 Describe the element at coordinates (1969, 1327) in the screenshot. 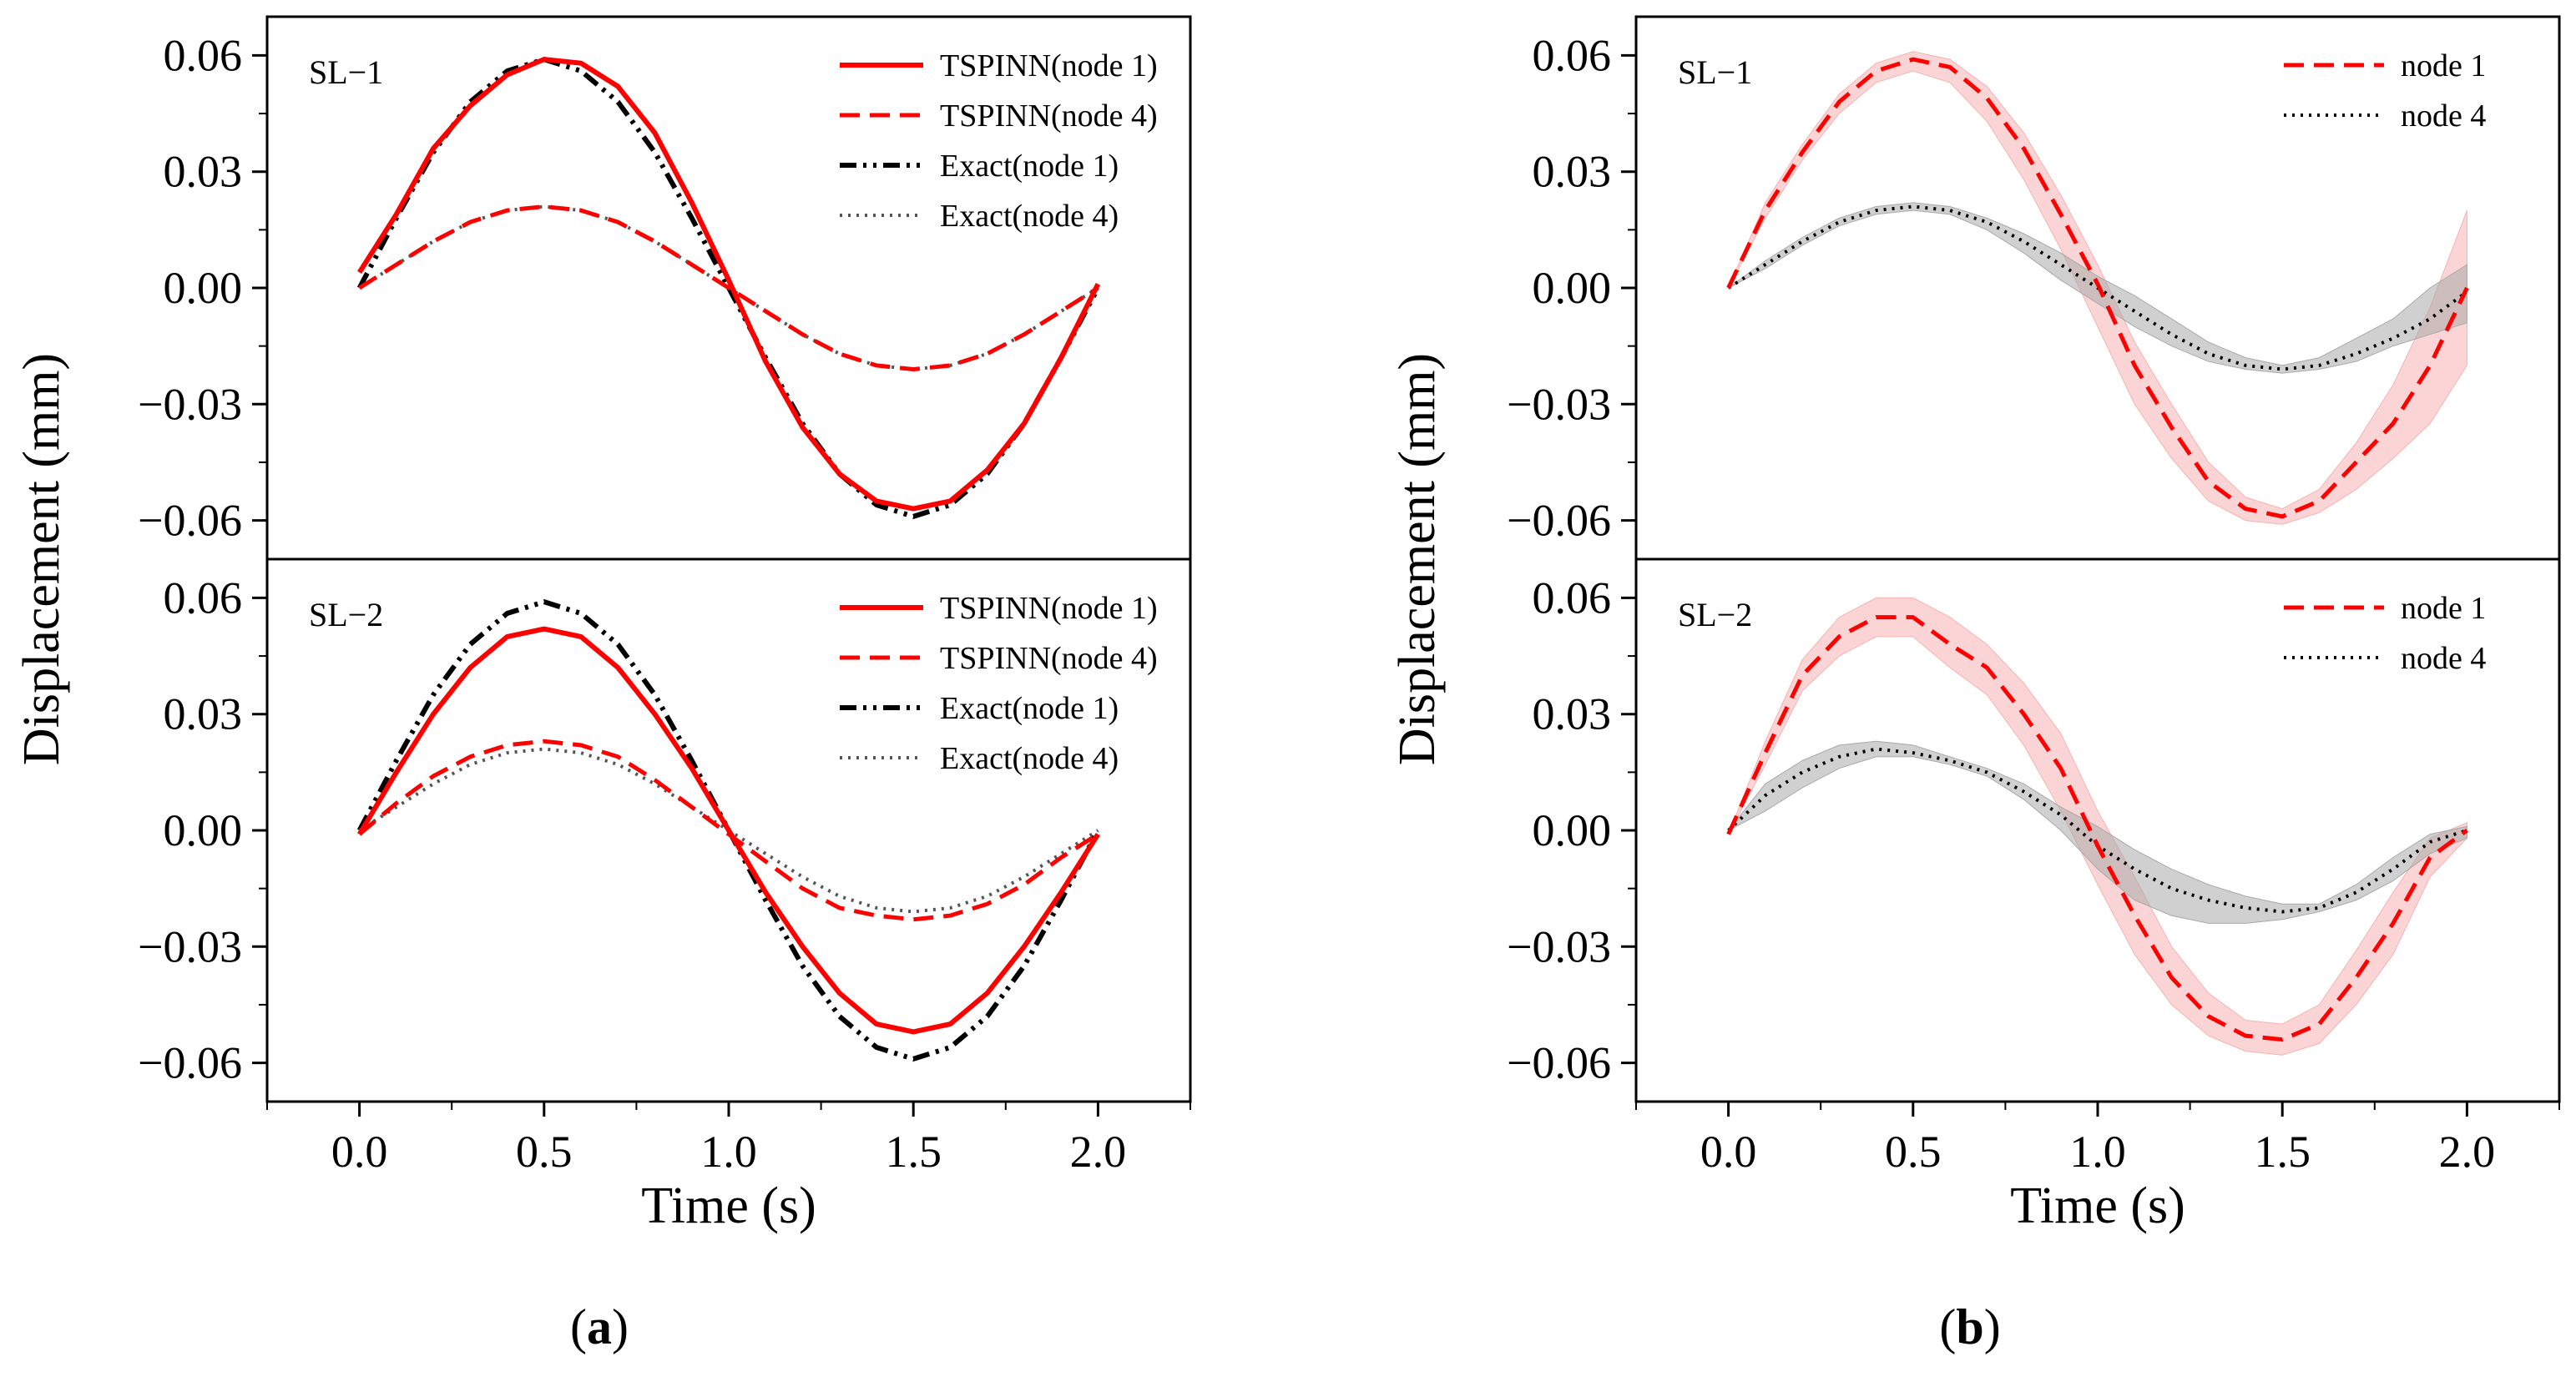

I see `caption-b: (b)` at that location.